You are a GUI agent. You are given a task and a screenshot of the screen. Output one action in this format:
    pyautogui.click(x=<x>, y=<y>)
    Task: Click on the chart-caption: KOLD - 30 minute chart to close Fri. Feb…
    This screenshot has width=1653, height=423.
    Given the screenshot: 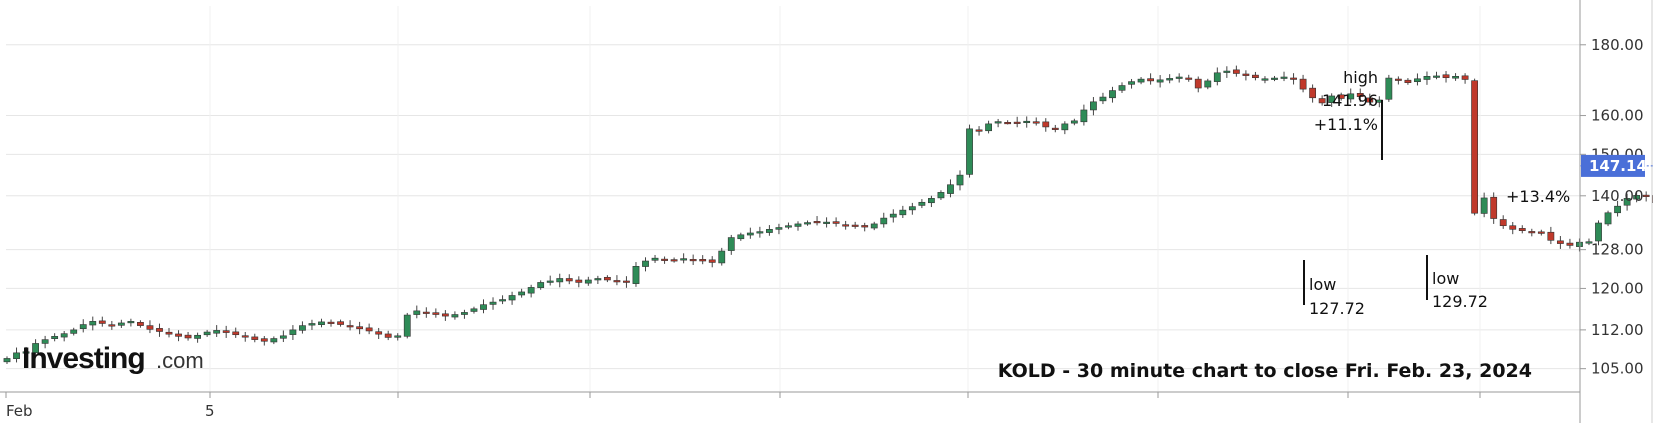 What is the action you would take?
    pyautogui.click(x=1265, y=371)
    